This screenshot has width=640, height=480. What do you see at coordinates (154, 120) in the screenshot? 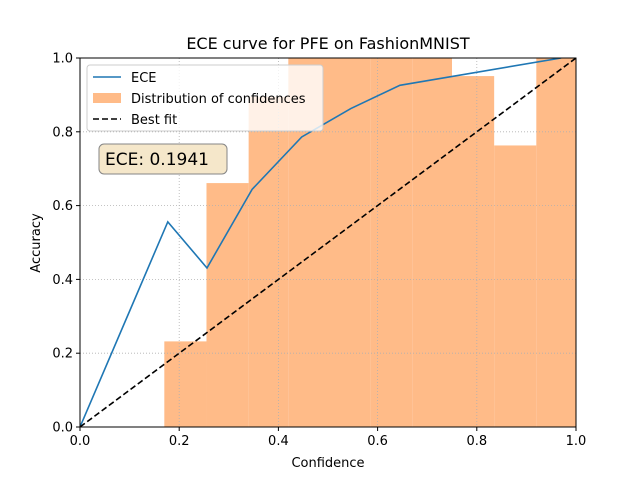
I see `legend-label-2: Best fit` at bounding box center [154, 120].